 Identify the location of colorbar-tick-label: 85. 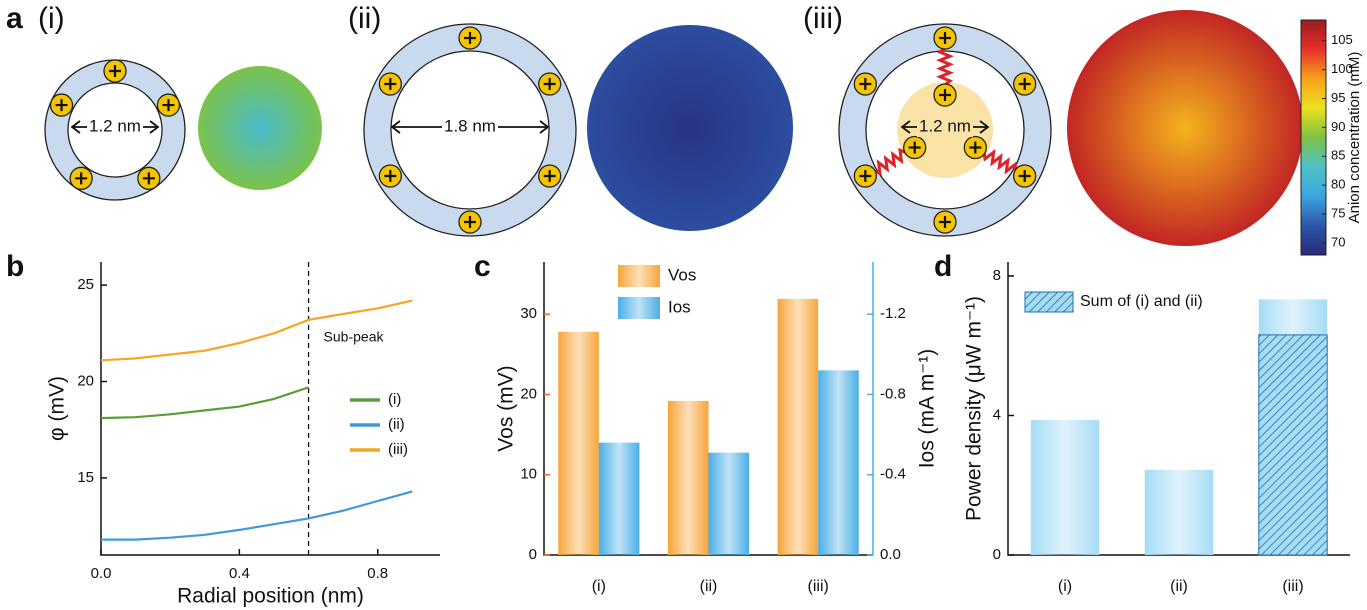
(1338, 155).